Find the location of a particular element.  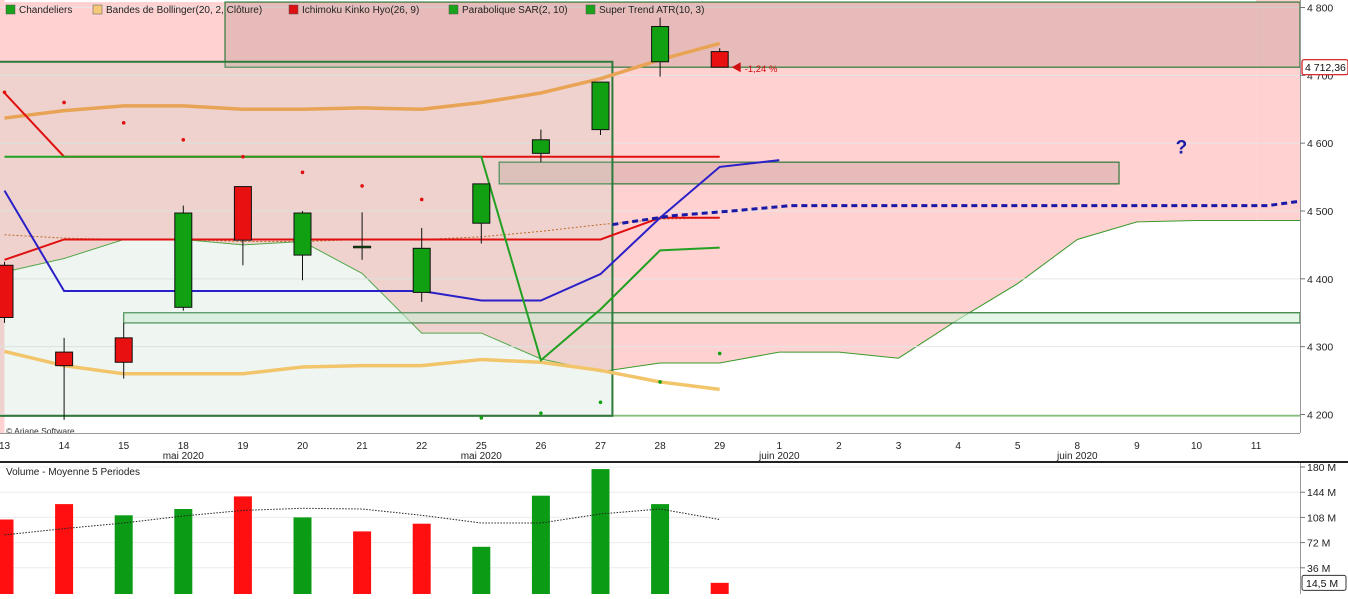

question-mark: ? is located at coordinates (1182, 147).